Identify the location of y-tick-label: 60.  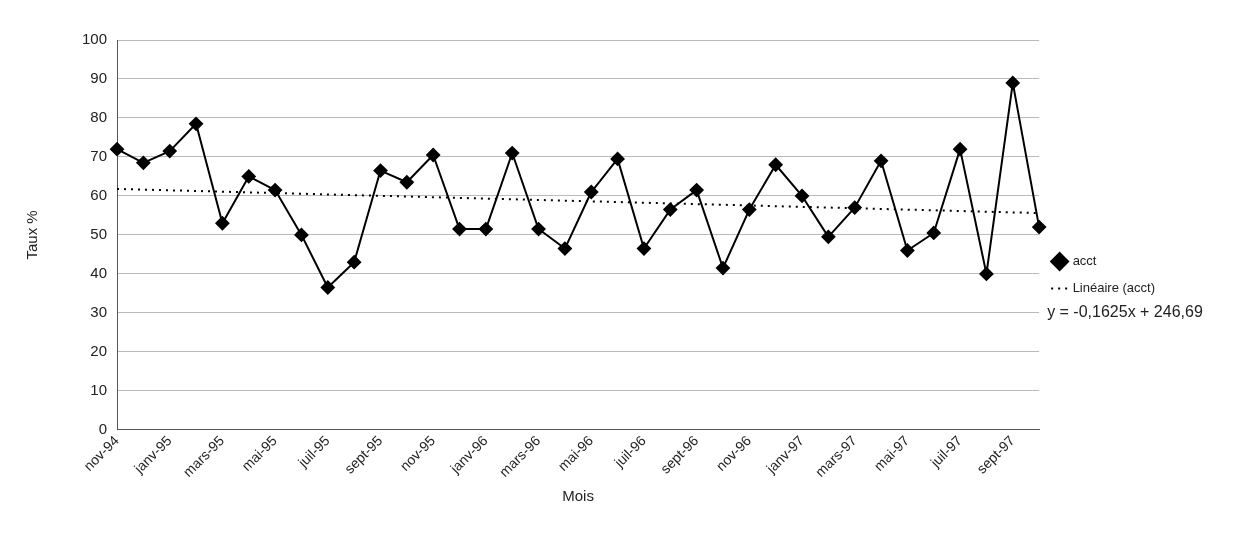
(99, 195).